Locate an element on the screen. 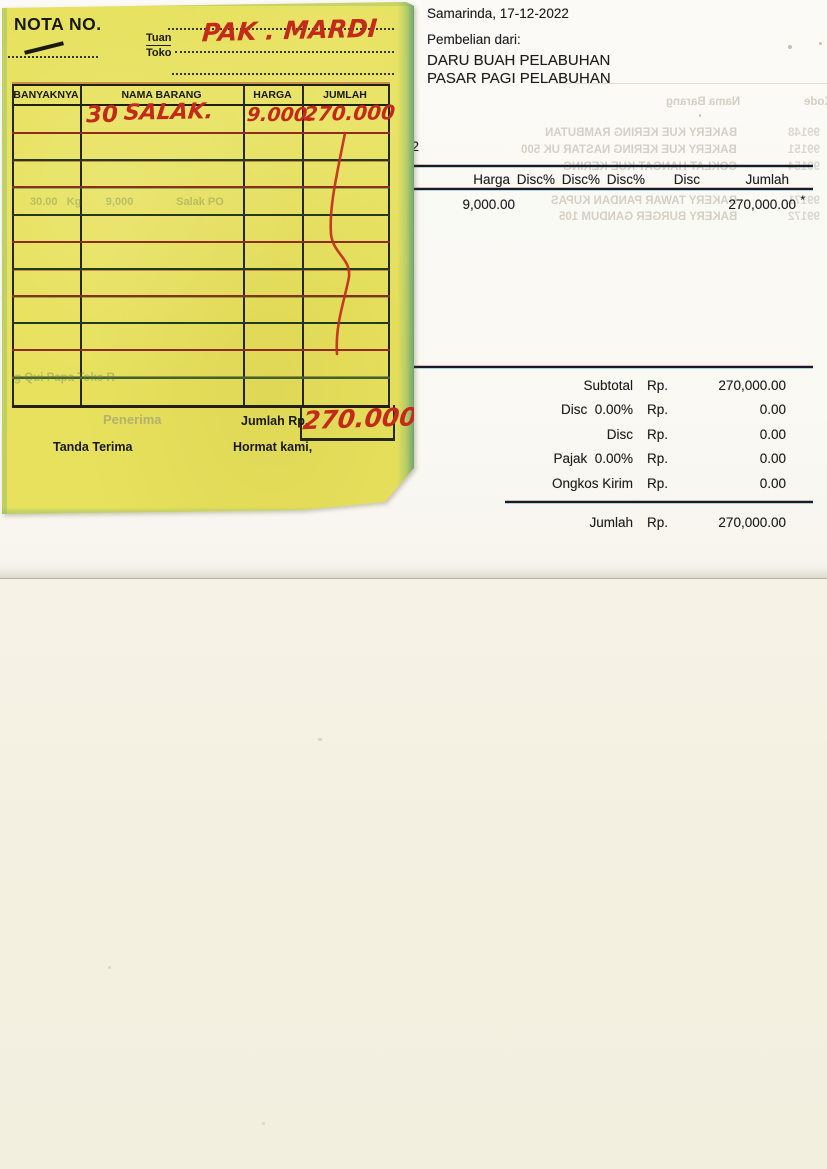 The image size is (827, 1169). items-header-underline is located at coordinates (610, 189).